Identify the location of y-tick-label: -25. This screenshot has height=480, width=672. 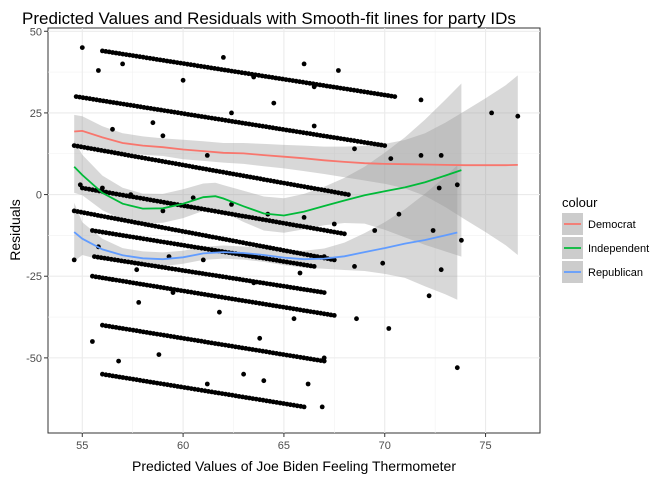
(34, 277).